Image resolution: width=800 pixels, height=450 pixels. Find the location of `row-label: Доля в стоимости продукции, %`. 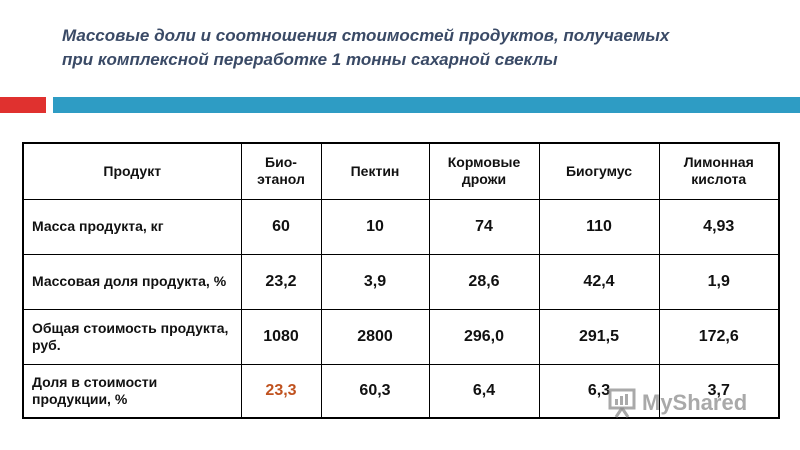

row-label: Доля в стоимости продукции, % is located at coordinates (132, 391).